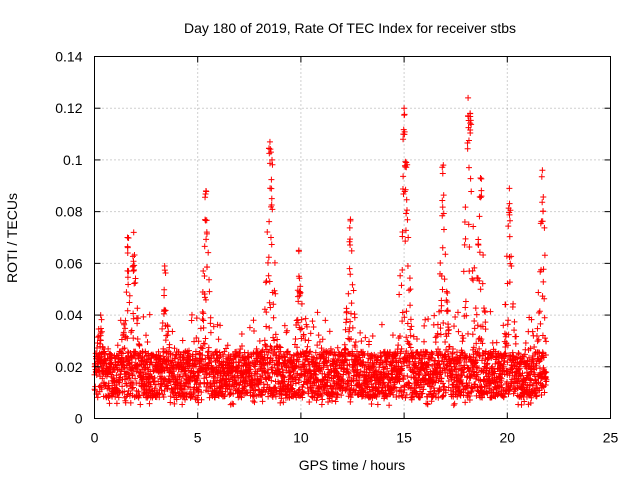  What do you see at coordinates (198, 438) in the screenshot?
I see `x-tick-label: 5` at bounding box center [198, 438].